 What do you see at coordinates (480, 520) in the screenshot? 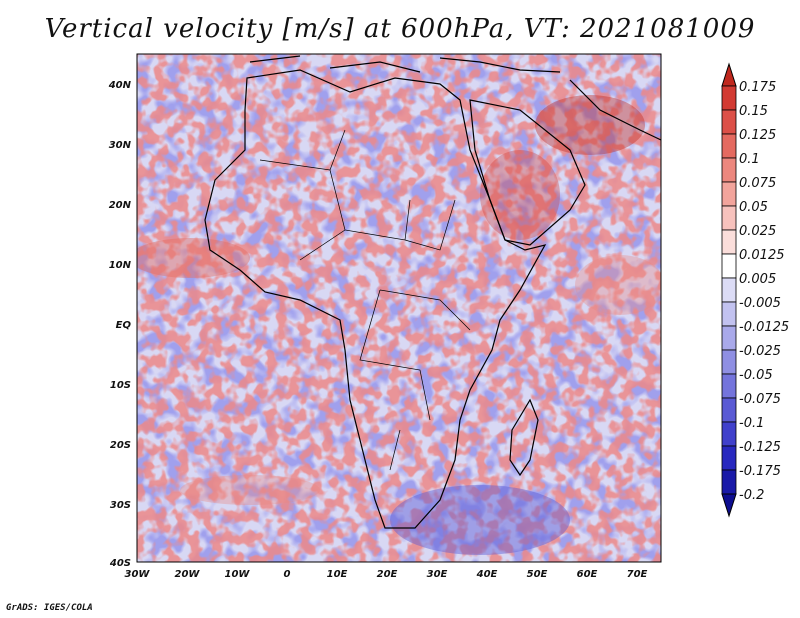
I see `southern-blue-region` at bounding box center [480, 520].